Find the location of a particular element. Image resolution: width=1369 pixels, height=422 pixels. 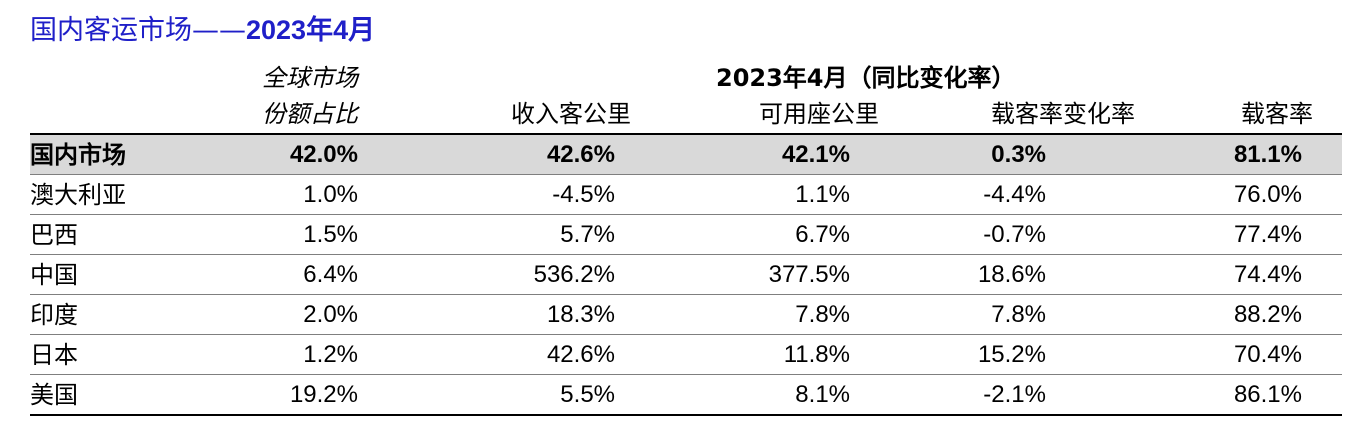

header-share-line1: 全球市场 is located at coordinates (310, 78).